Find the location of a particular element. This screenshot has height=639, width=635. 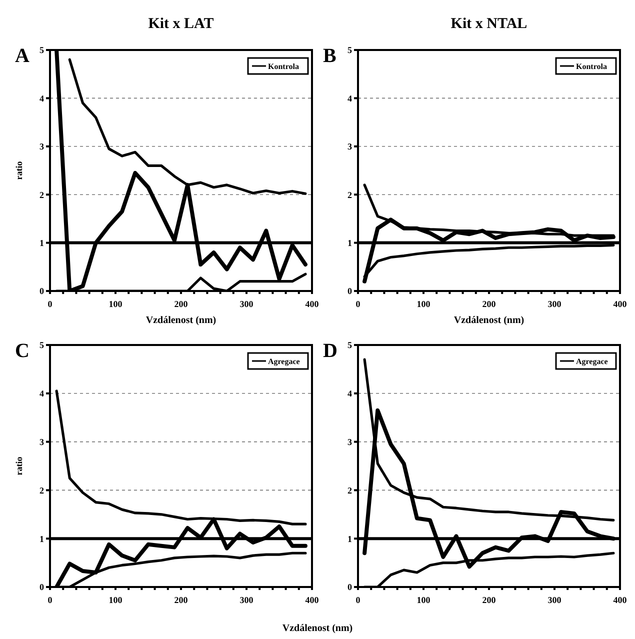

text: C is located at coordinates (22, 351).